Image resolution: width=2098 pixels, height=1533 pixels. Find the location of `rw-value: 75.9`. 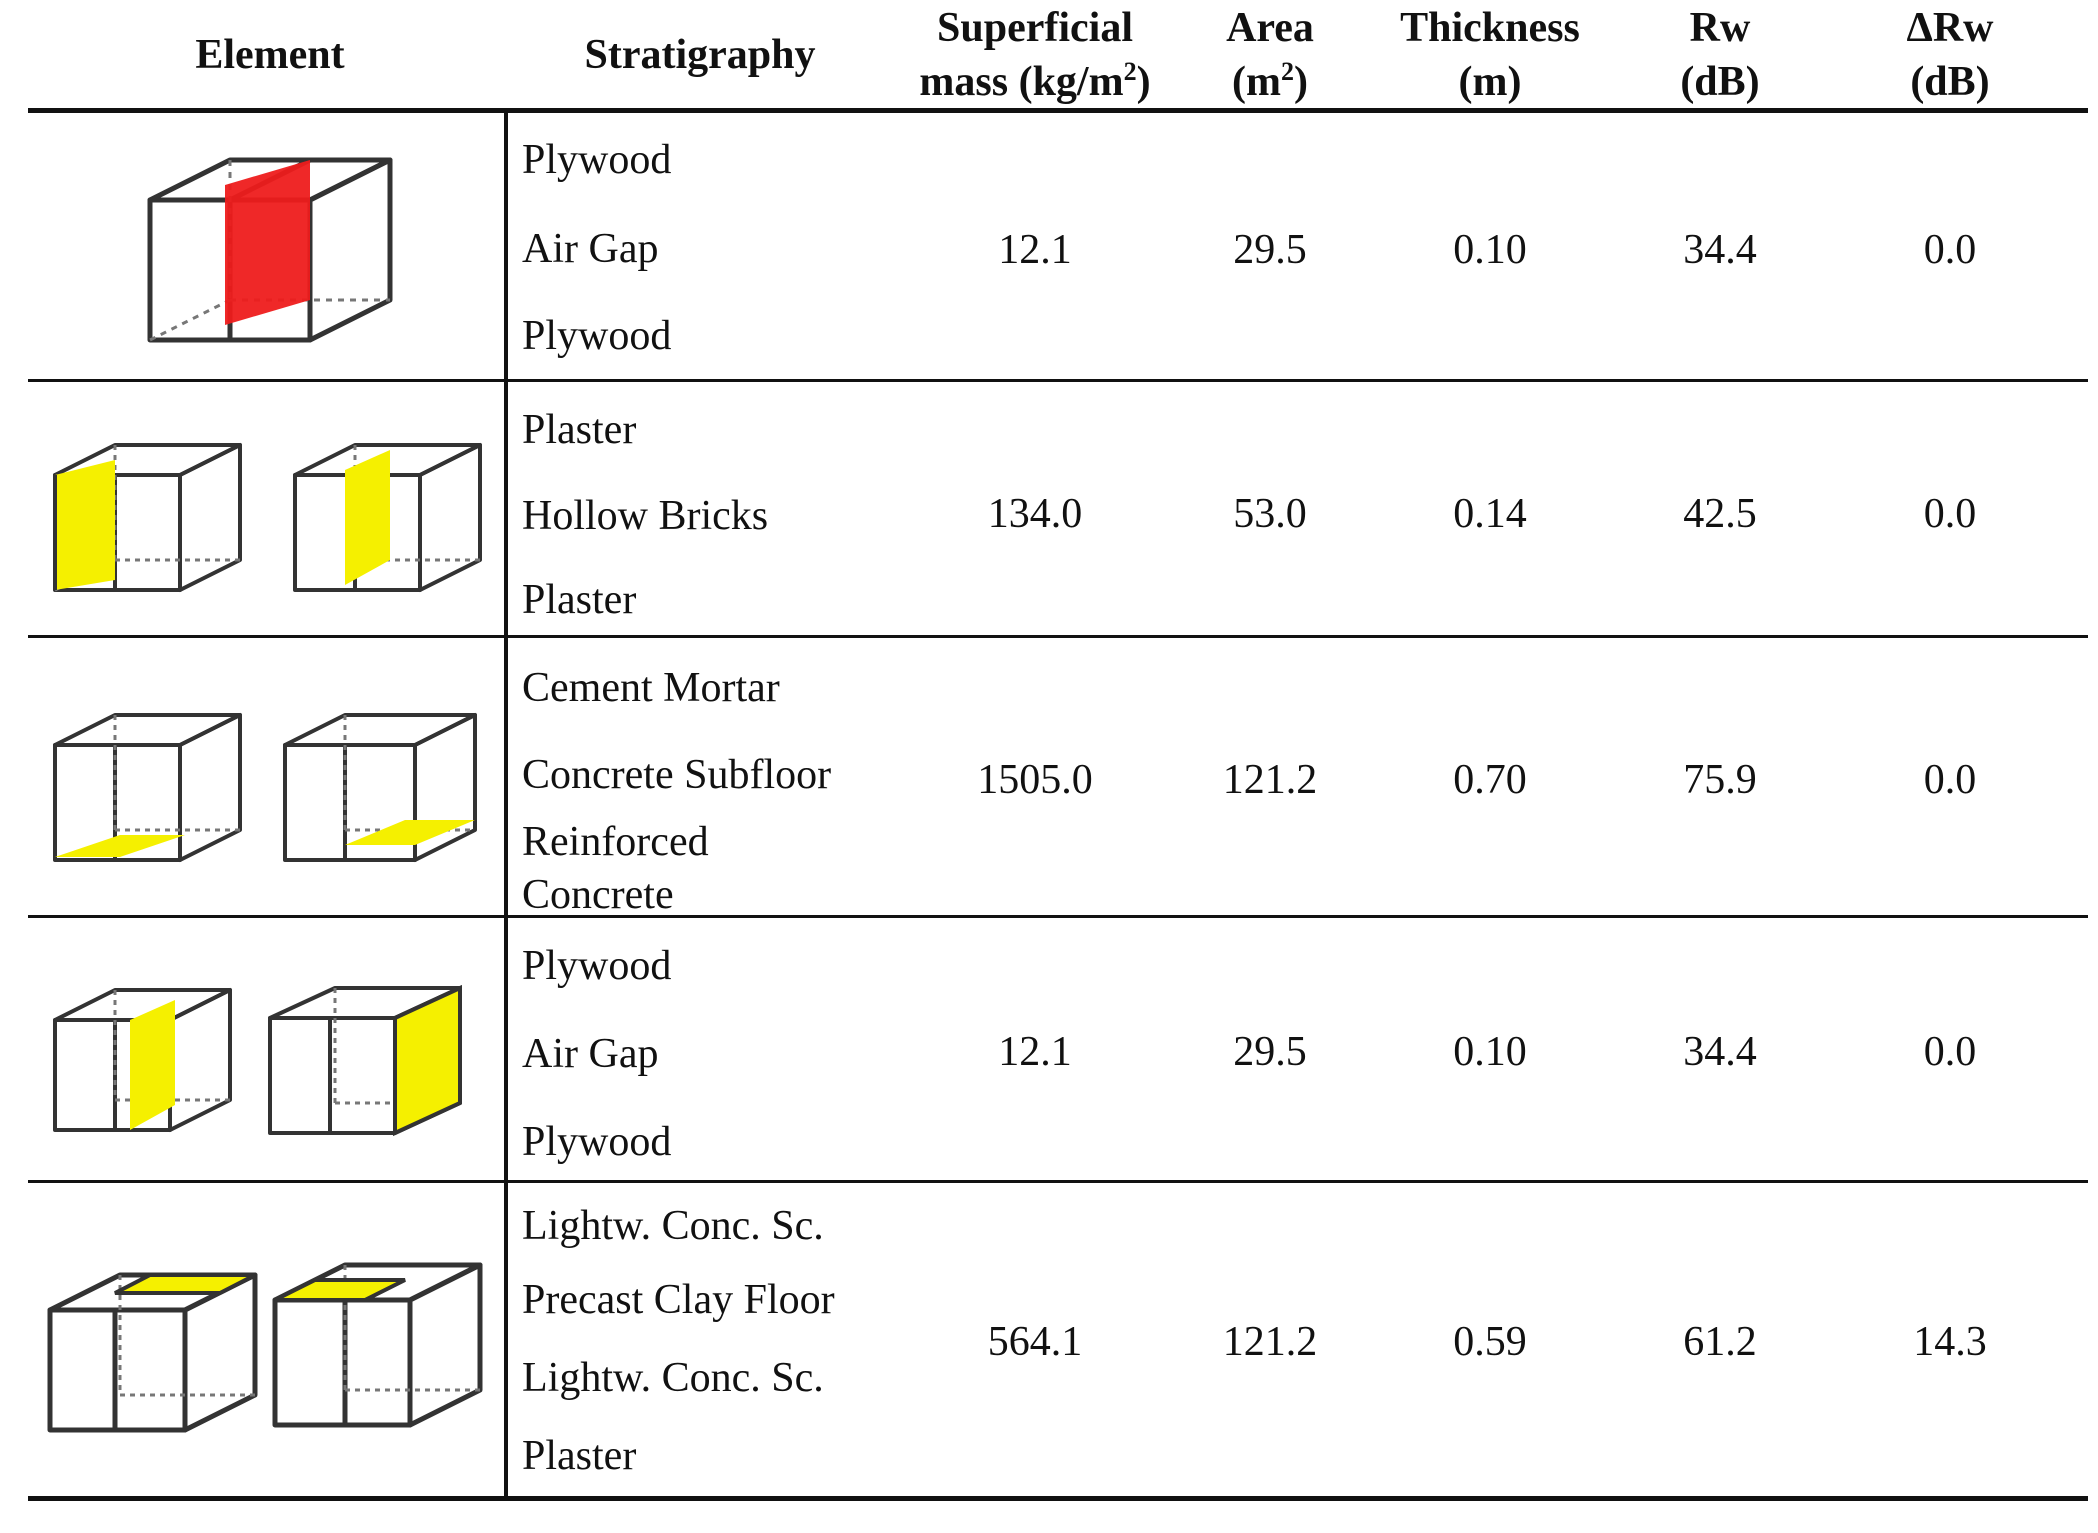

rw-value: 75.9 is located at coordinates (1720, 780).